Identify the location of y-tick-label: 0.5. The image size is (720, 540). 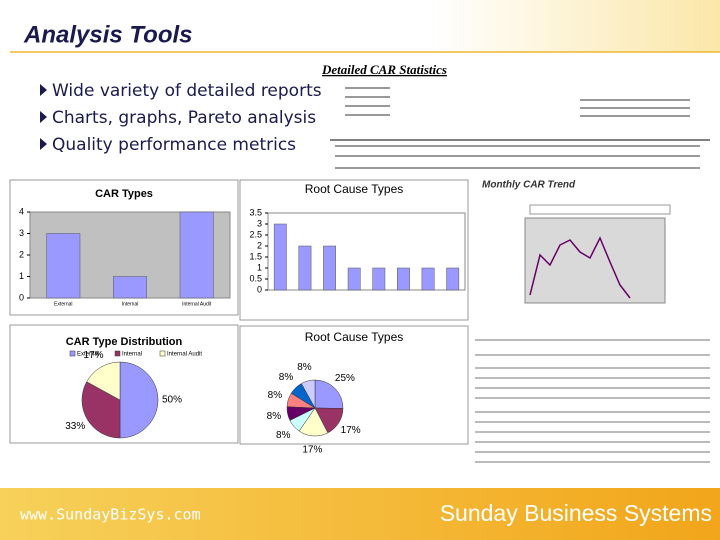
(255, 278).